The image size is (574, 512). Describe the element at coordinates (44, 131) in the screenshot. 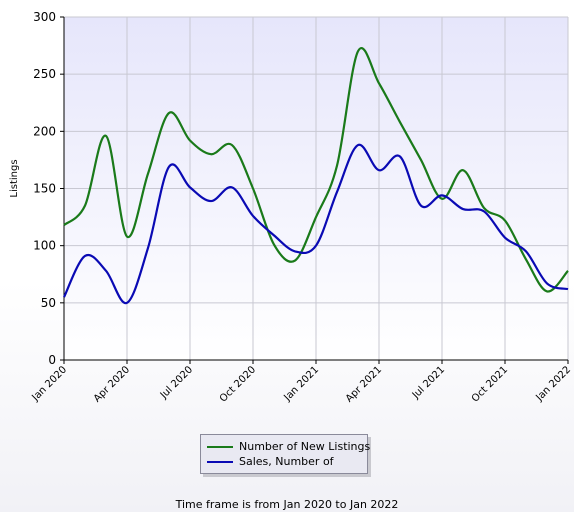

I see `y-tick-label: 200` at that location.